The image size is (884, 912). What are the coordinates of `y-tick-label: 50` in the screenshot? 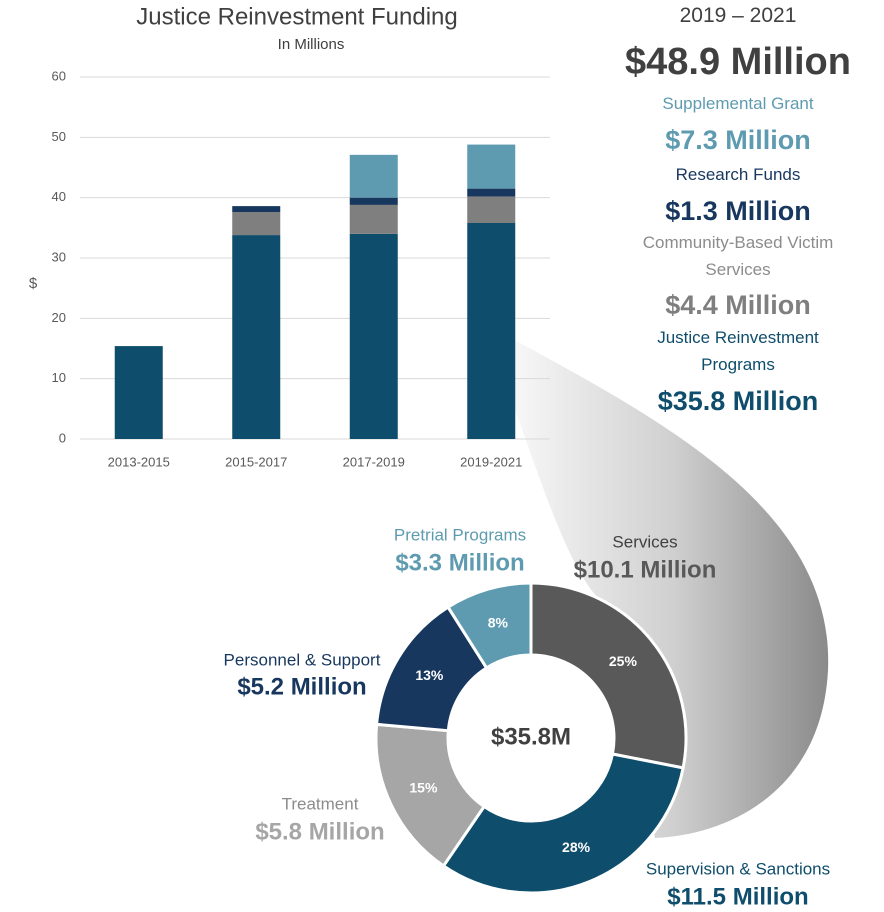 It's located at (59, 136).